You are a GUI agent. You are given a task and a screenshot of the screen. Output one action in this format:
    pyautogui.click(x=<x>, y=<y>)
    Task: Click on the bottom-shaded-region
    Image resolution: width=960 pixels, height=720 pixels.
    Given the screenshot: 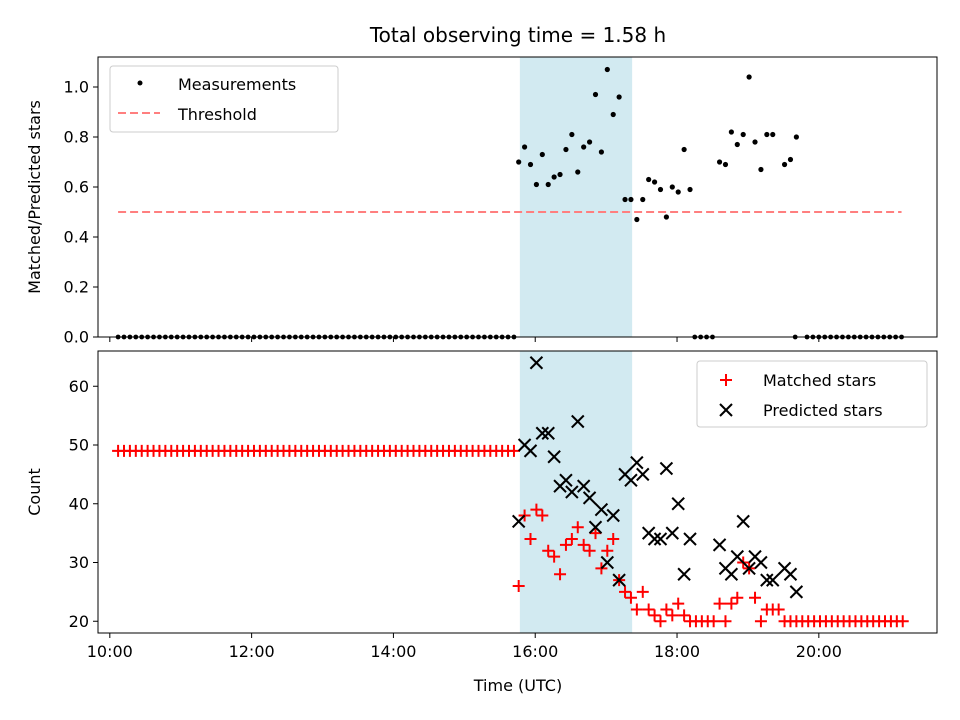 What is the action you would take?
    pyautogui.click(x=576, y=492)
    